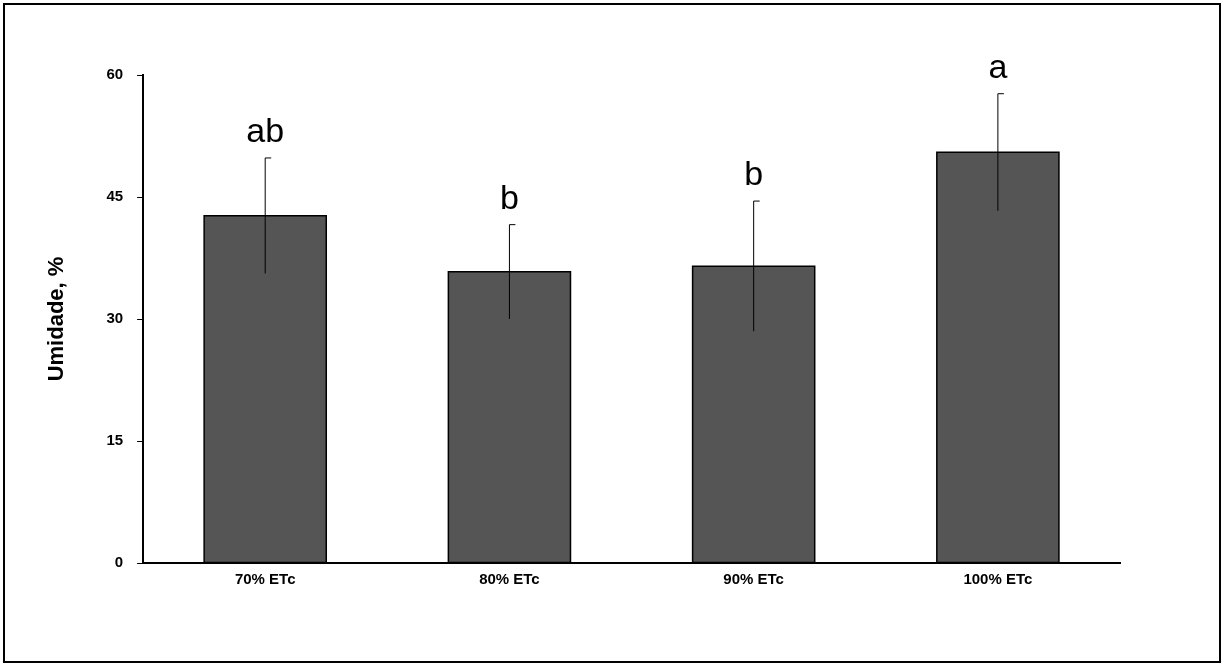 The image size is (1225, 667). What do you see at coordinates (265, 579) in the screenshot?
I see `x-tick-label: 70% ETc` at bounding box center [265, 579].